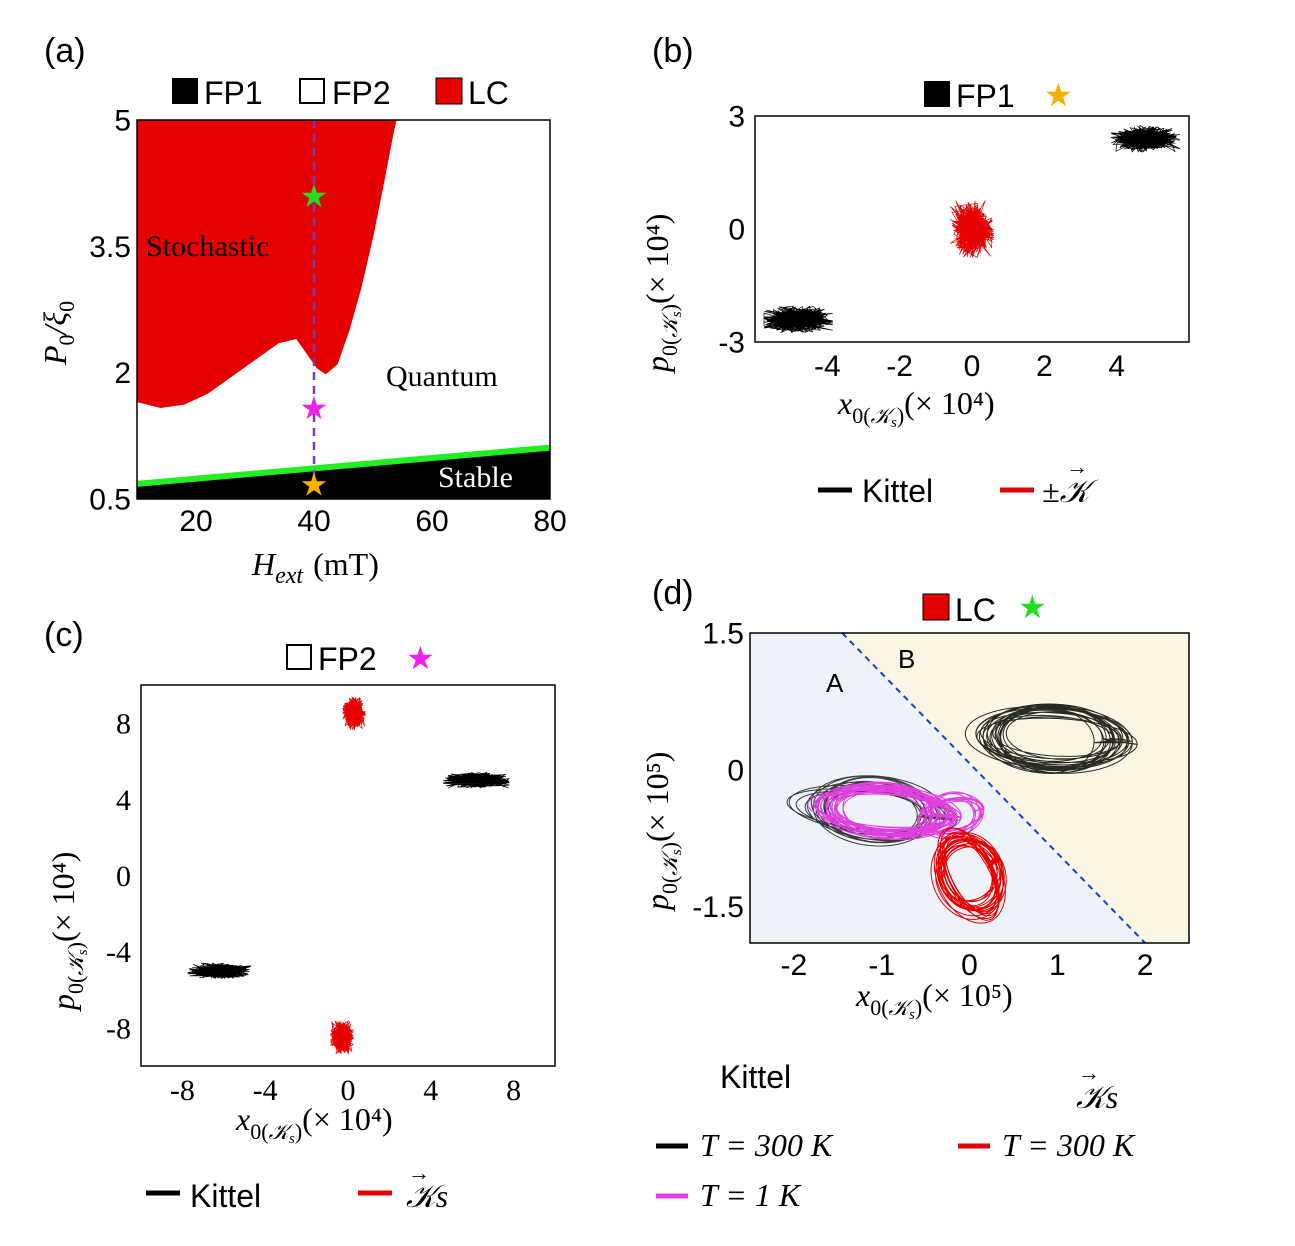 The image size is (1295, 1246). Describe the element at coordinates (64, 635) in the screenshot. I see `panel-c-label: (c)` at that location.